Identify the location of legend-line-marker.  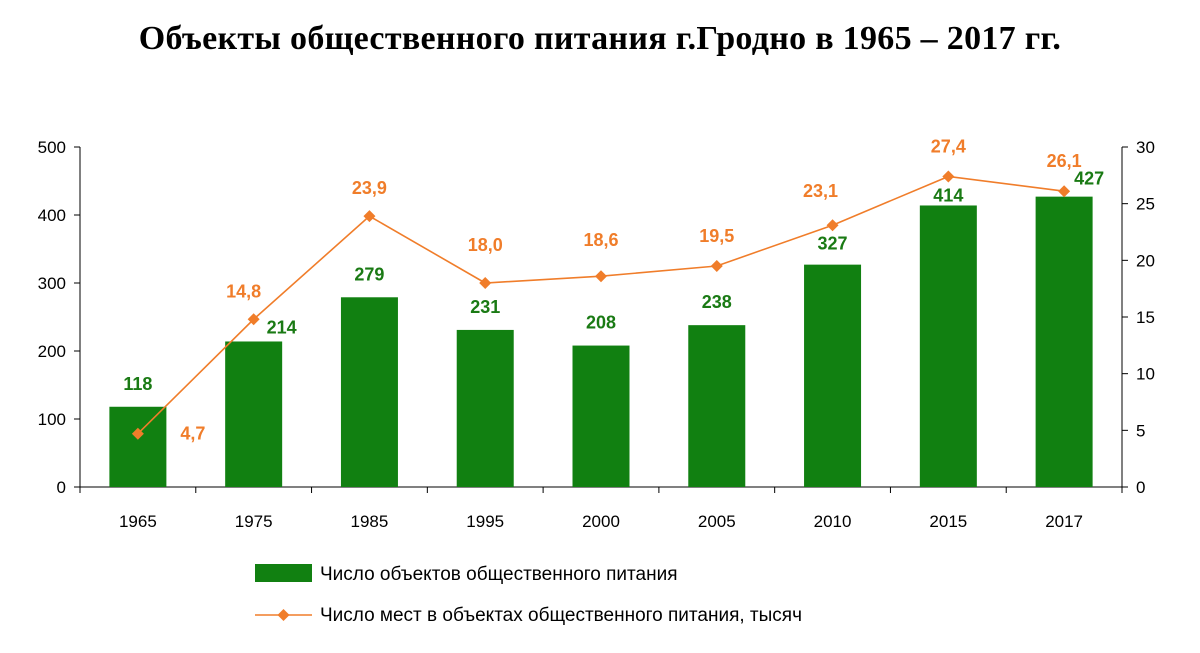
(283, 615).